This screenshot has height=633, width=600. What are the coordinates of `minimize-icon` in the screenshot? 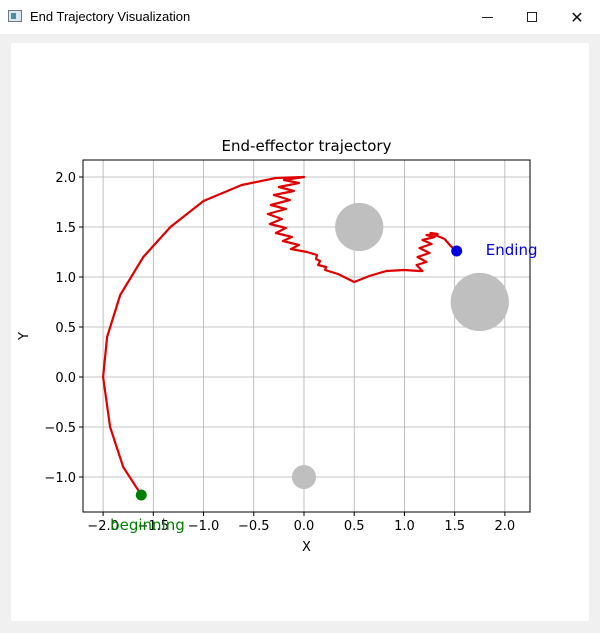 It's located at (487, 17).